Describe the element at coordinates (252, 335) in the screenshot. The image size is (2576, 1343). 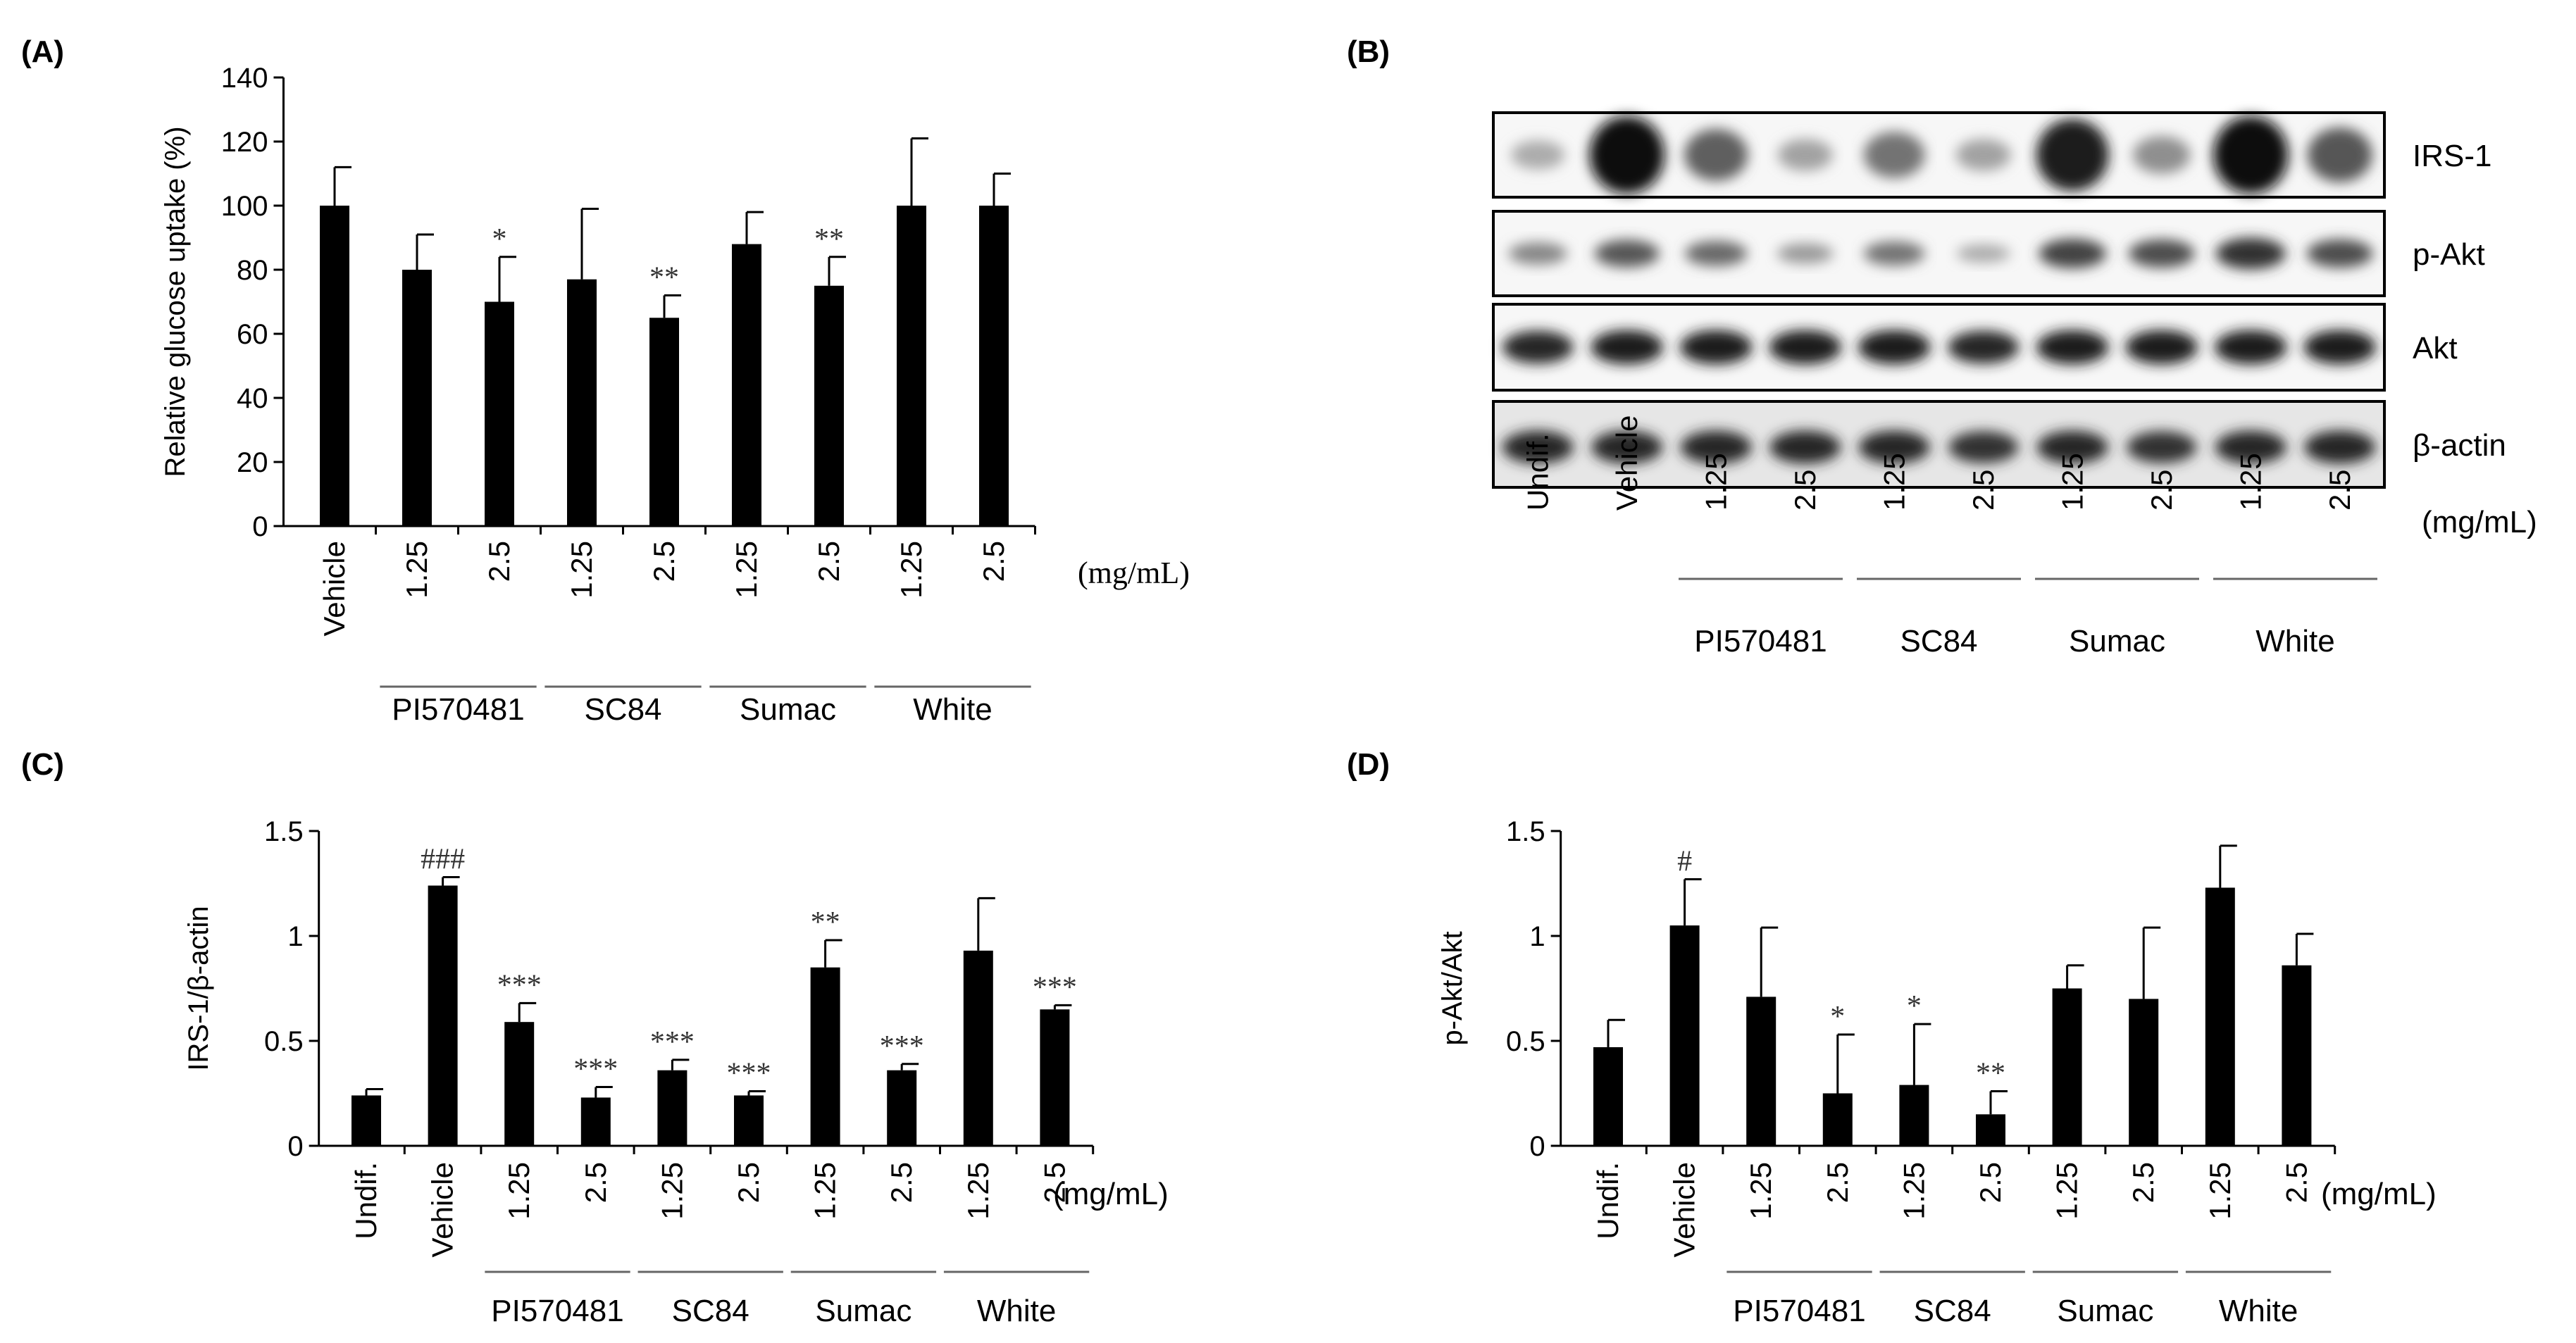
I see `y-tick-label: 60` at that location.